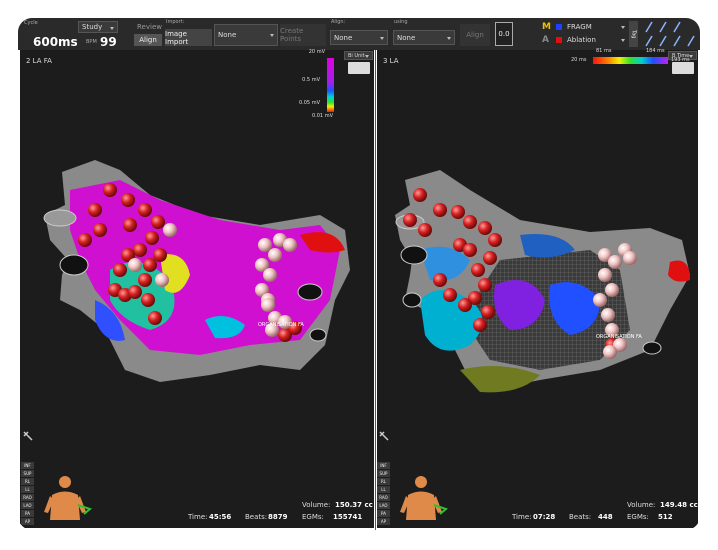  I want to click on using-label: using, so click(401, 22).